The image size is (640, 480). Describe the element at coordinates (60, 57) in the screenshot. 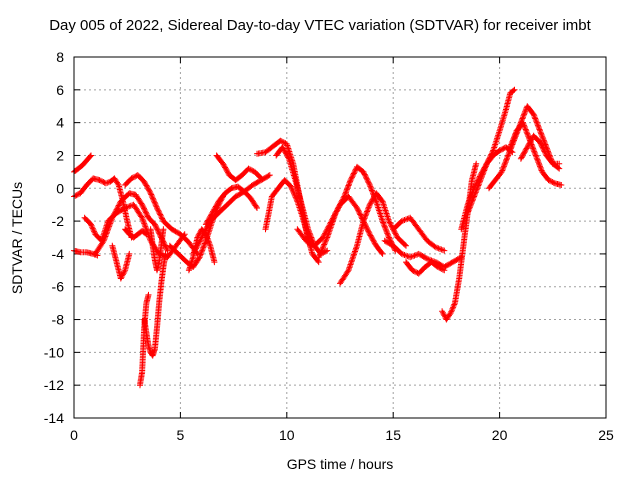

I see `y-tick-label: 8` at that location.